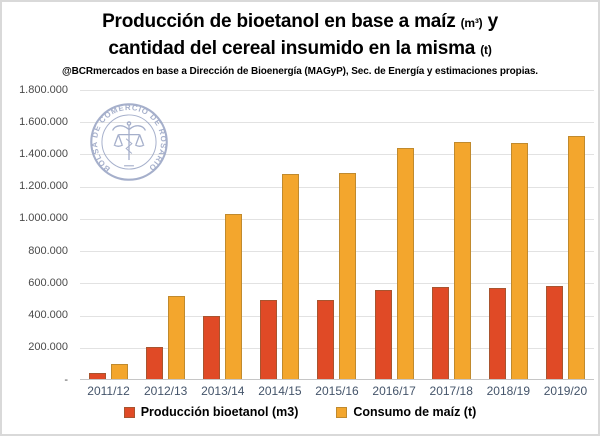  I want to click on bar-group-2015/16, so click(336, 235).